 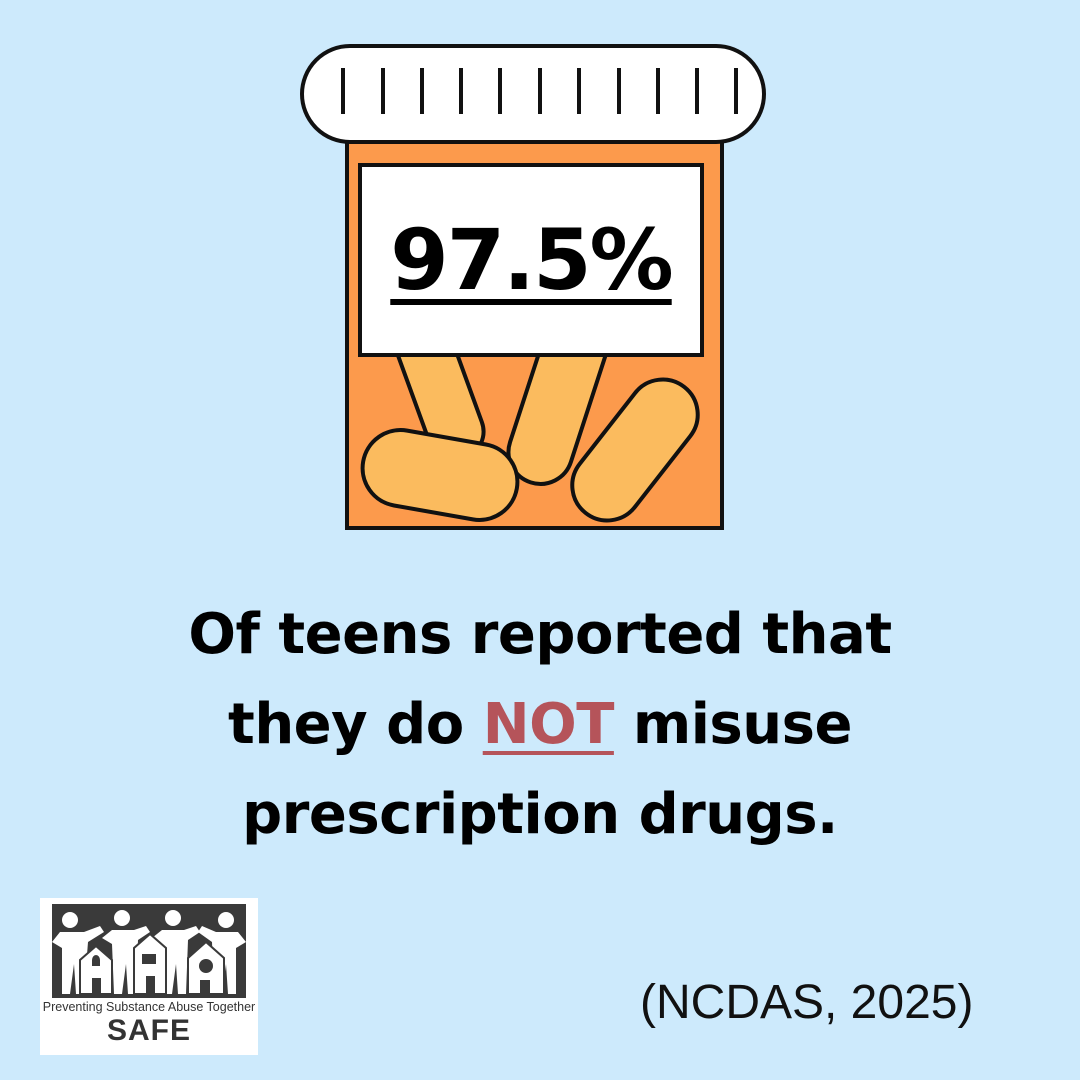 What do you see at coordinates (539, 91) in the screenshot?
I see `cap-ridges` at bounding box center [539, 91].